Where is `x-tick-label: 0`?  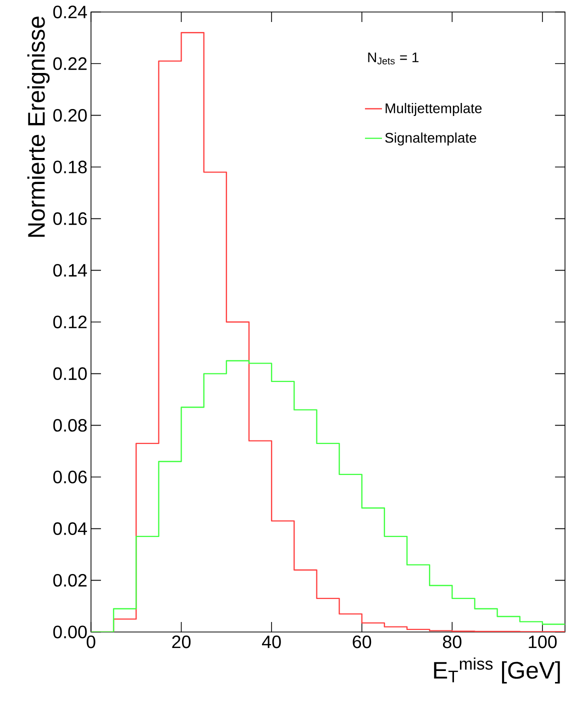 x-tick-label: 0 is located at coordinates (91, 642).